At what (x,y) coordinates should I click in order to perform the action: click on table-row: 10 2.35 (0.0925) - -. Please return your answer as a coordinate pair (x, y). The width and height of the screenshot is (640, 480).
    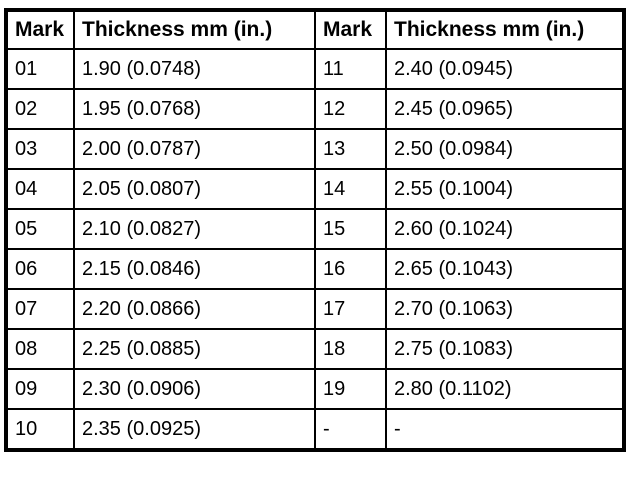
    Looking at the image, I should click on (315, 429).